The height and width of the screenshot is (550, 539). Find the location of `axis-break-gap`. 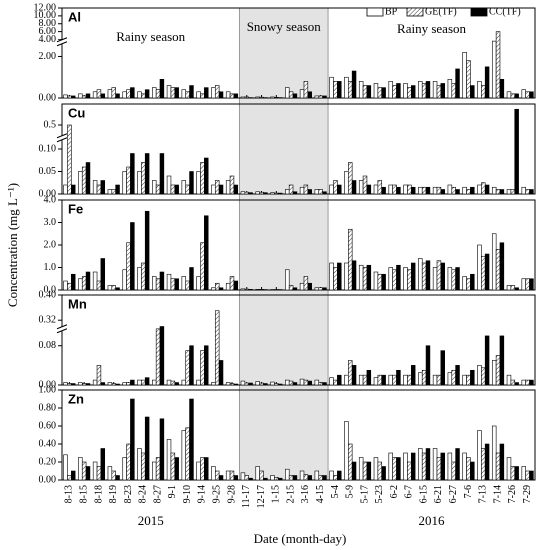

axis-break-gap is located at coordinates (62, 41).